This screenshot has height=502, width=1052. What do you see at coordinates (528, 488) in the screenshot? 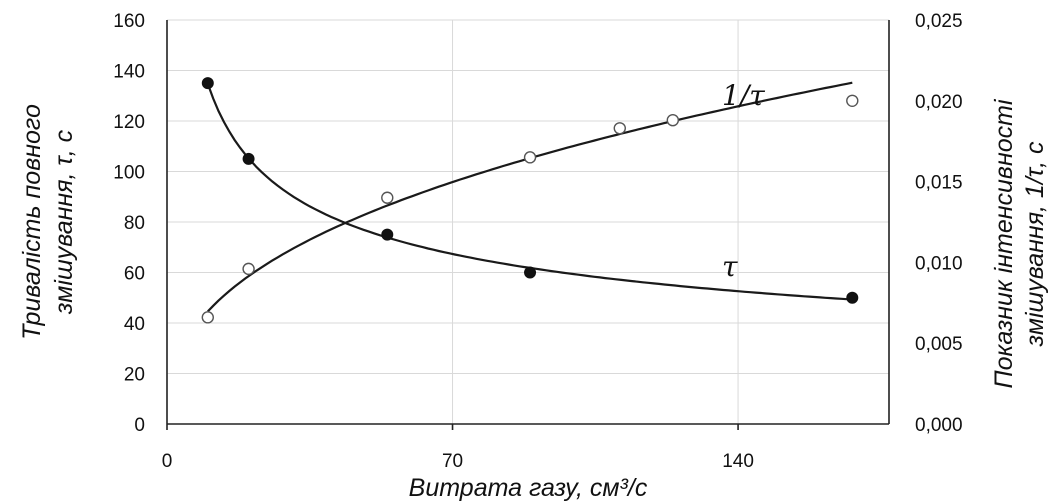
I see `x-axis-title: Витрата газу, см³/с` at bounding box center [528, 488].